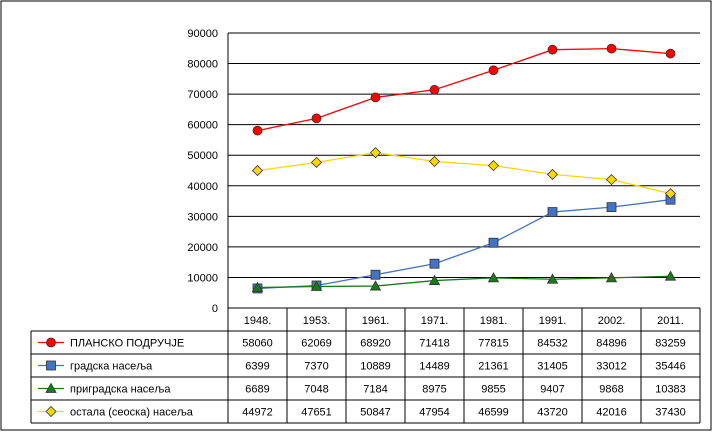 Image resolution: width=712 pixels, height=436 pixels. Describe the element at coordinates (120, 390) in the screenshot. I see `legend-label: приградска насеља` at that location.